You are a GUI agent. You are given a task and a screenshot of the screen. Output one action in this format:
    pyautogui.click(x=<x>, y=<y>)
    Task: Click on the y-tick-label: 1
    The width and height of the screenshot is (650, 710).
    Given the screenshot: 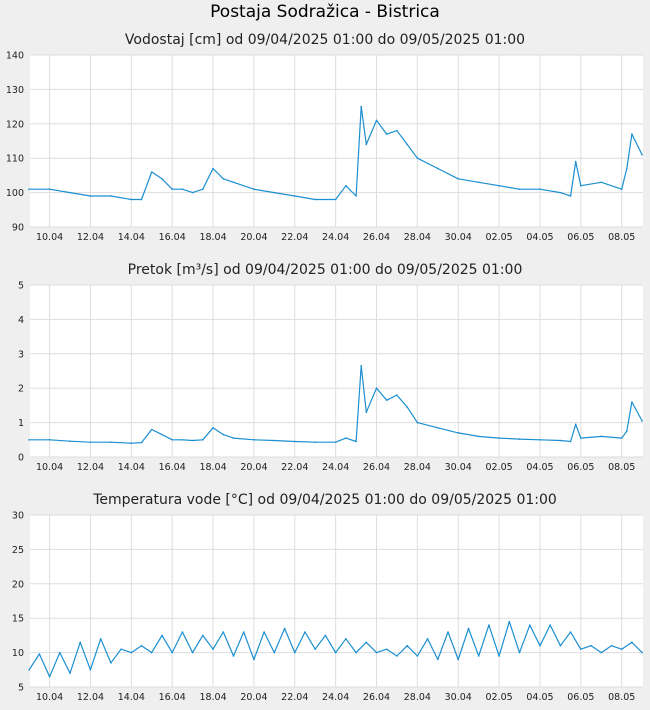 What is the action you would take?
    pyautogui.click(x=21, y=423)
    